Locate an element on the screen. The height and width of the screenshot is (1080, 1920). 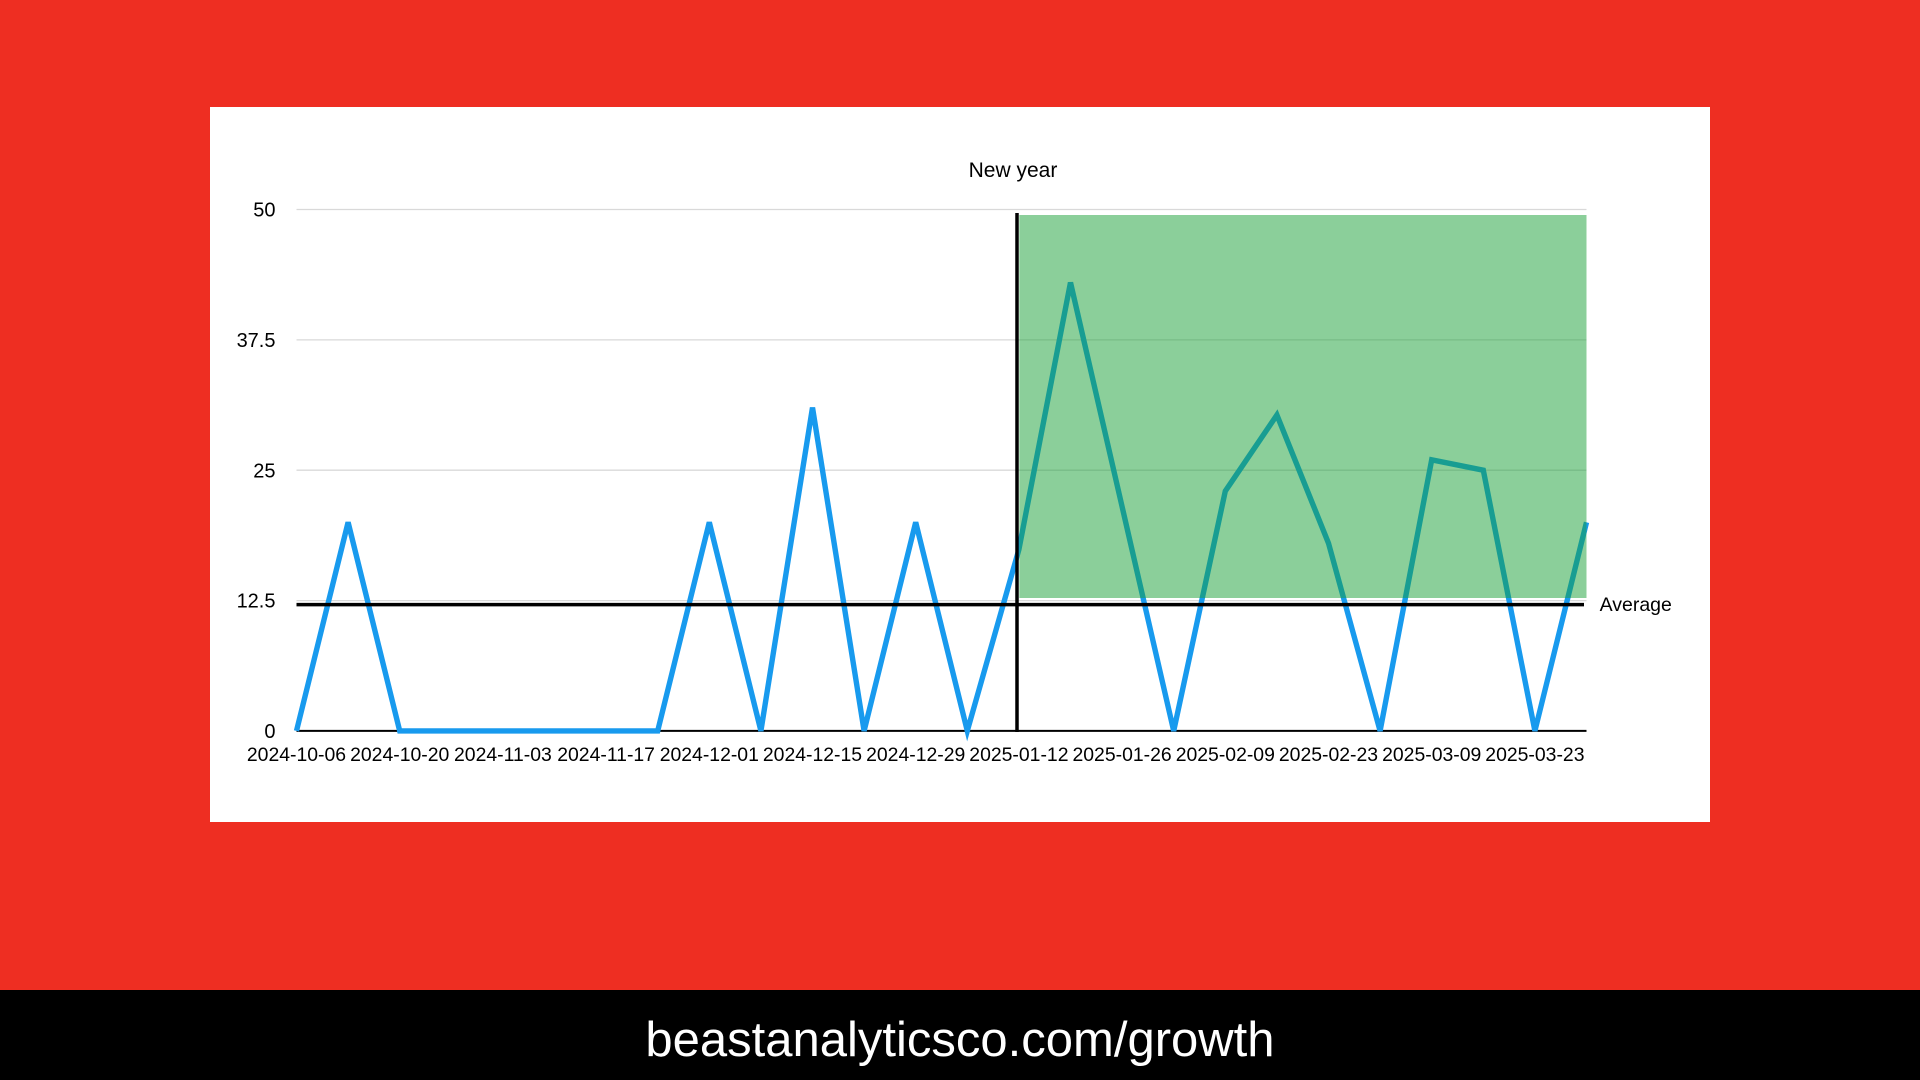
svg-text: 2025-02-09 is located at coordinates (1225, 755).